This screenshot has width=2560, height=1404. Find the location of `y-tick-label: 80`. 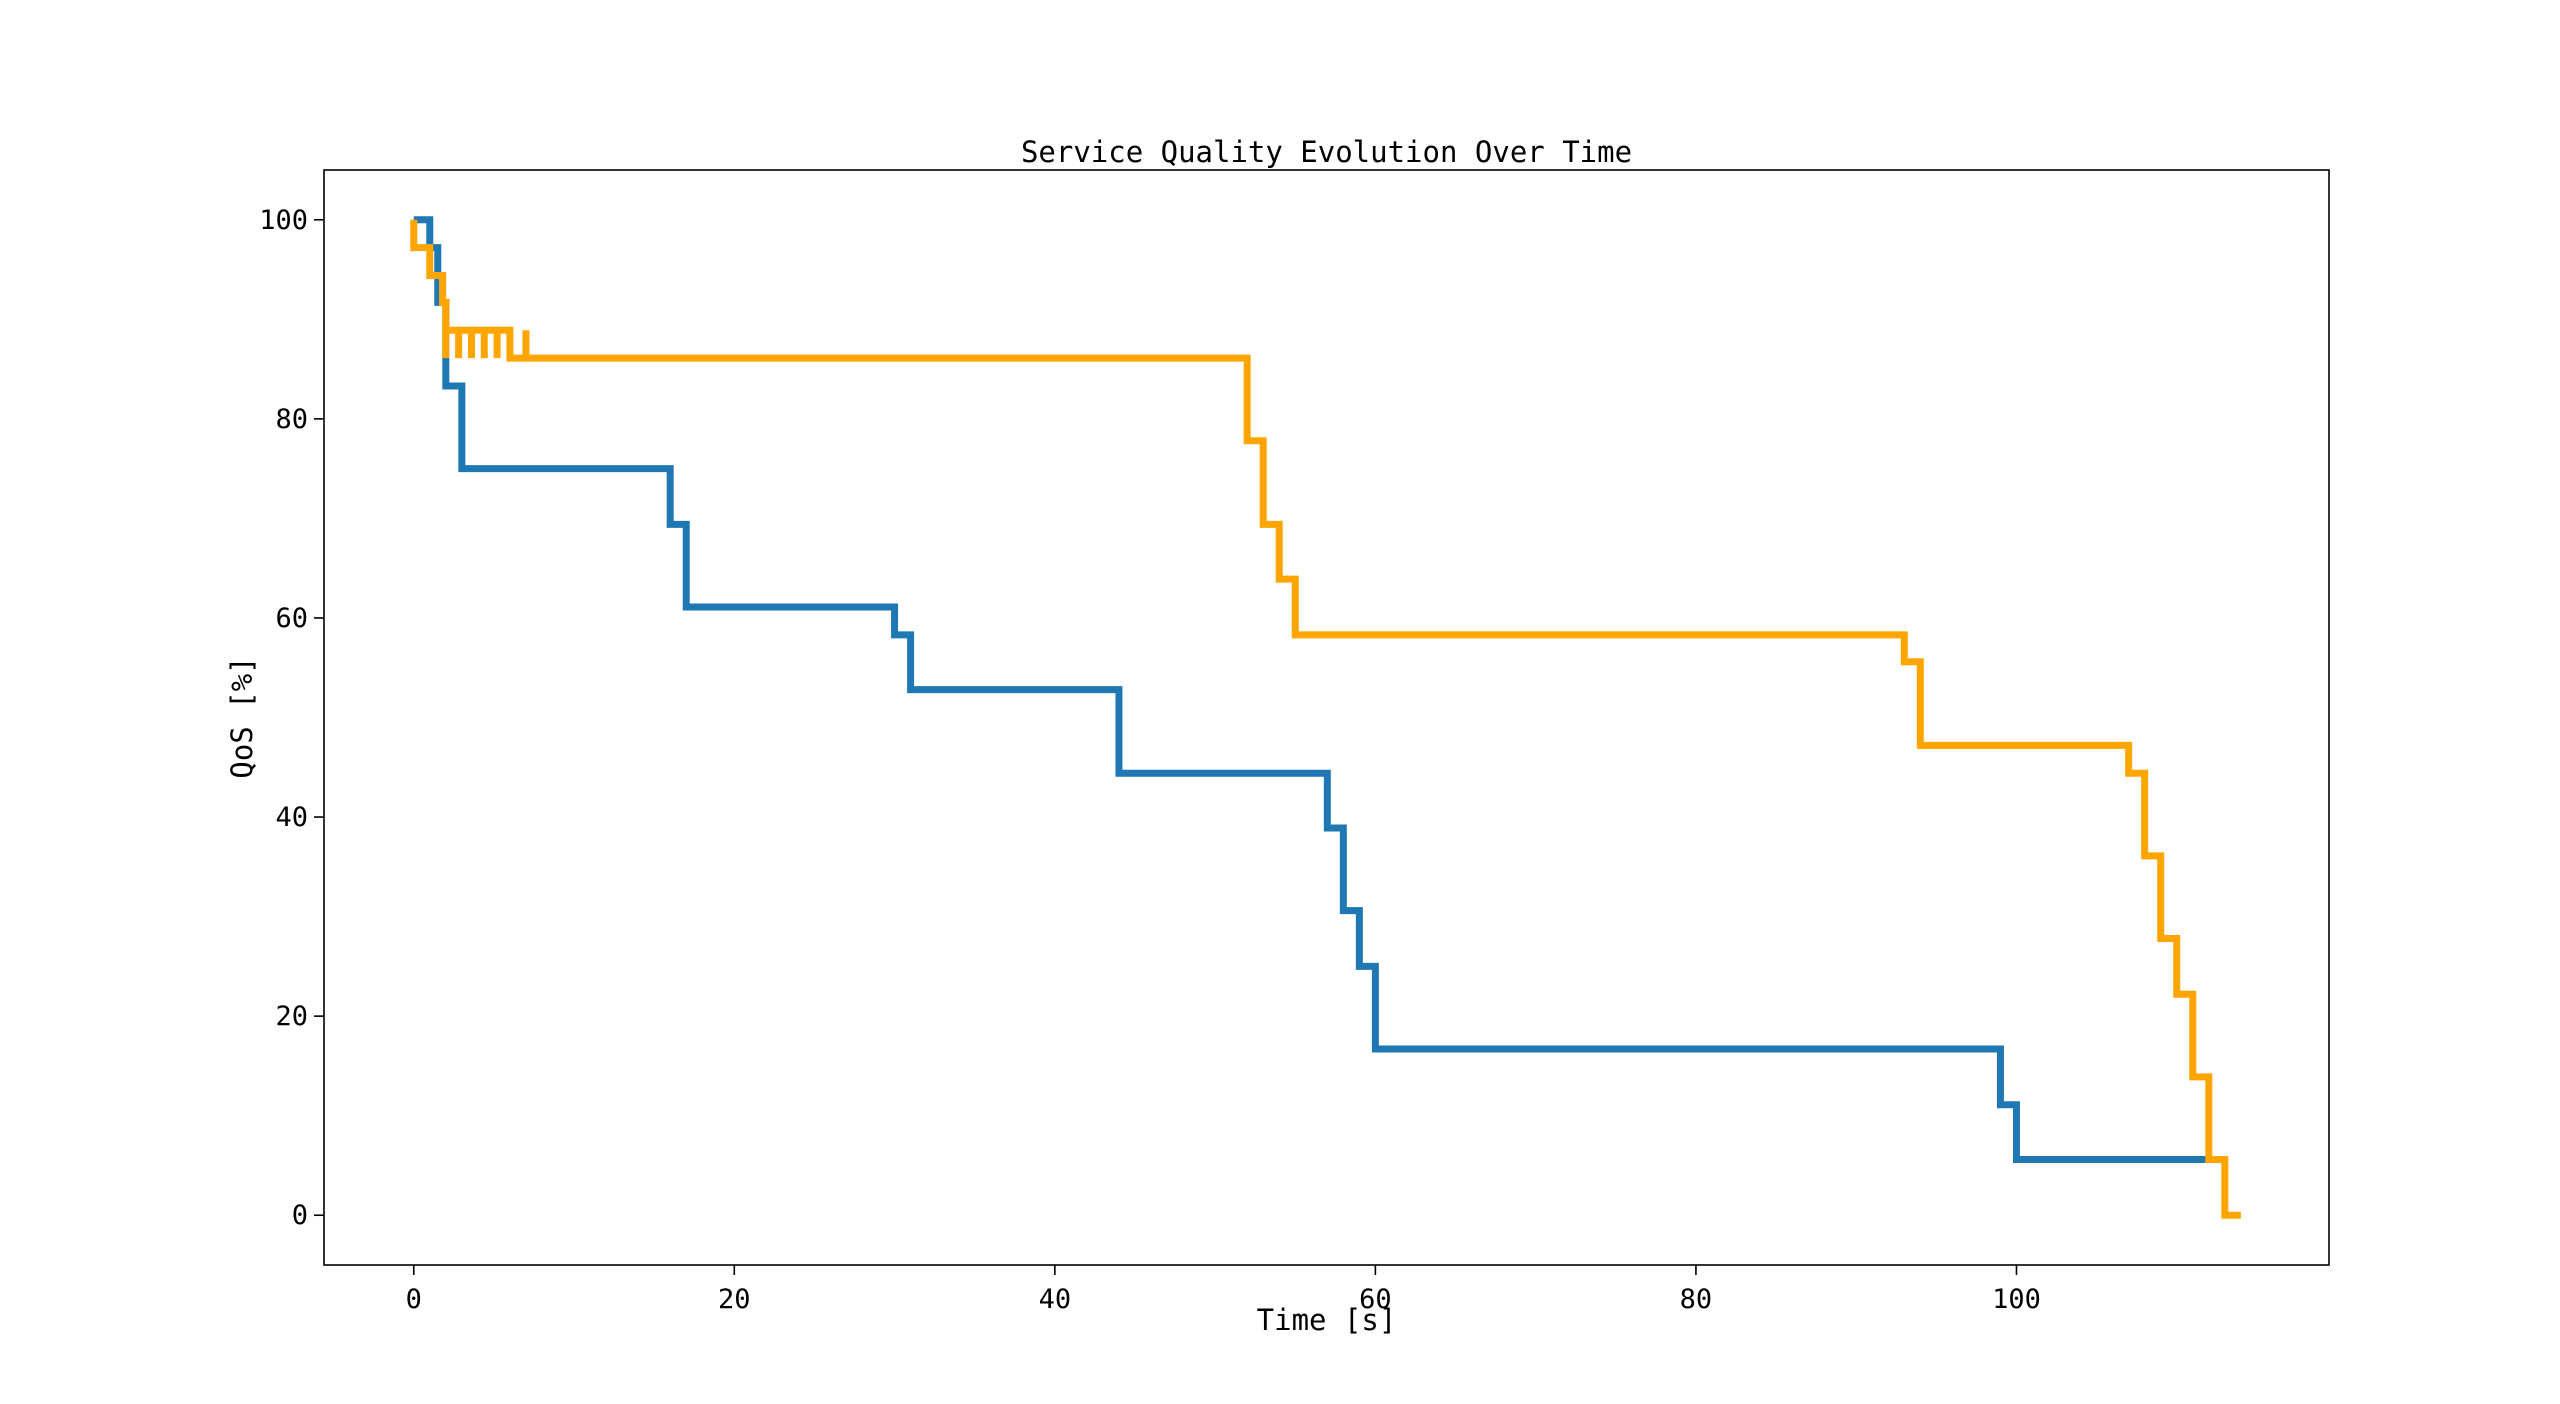

y-tick-label: 80 is located at coordinates (291, 419).